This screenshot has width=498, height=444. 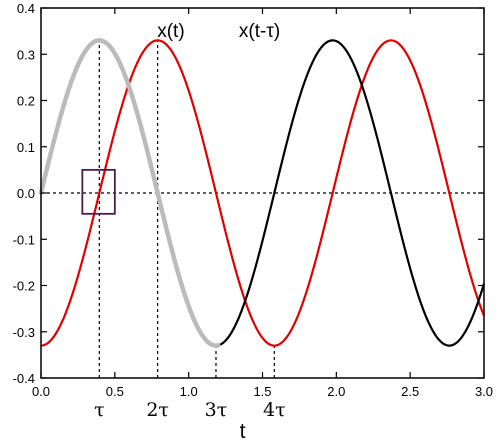 I want to click on y-tick-label: 0.3, so click(x=26, y=54).